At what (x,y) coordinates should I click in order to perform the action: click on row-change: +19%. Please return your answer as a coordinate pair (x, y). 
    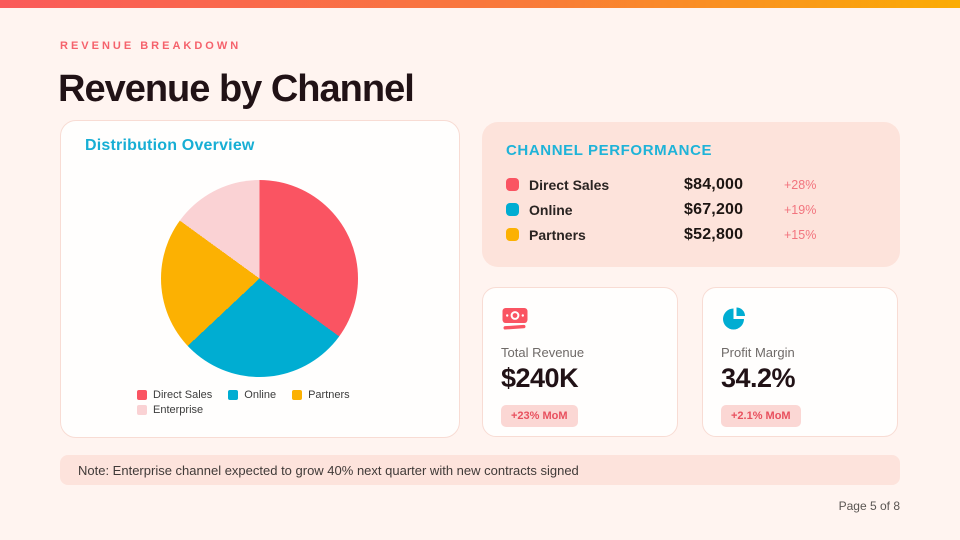
    Looking at the image, I should click on (800, 209).